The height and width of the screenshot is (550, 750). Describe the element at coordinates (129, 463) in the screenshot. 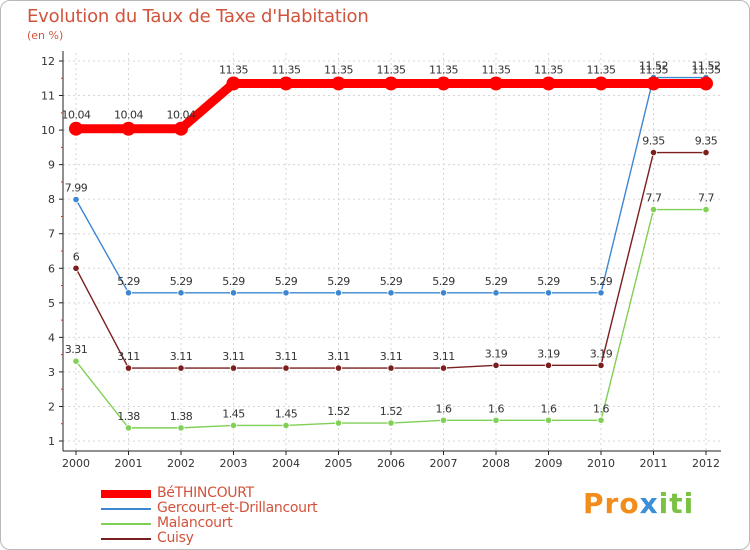

I see `x-tick-label: 2001` at that location.